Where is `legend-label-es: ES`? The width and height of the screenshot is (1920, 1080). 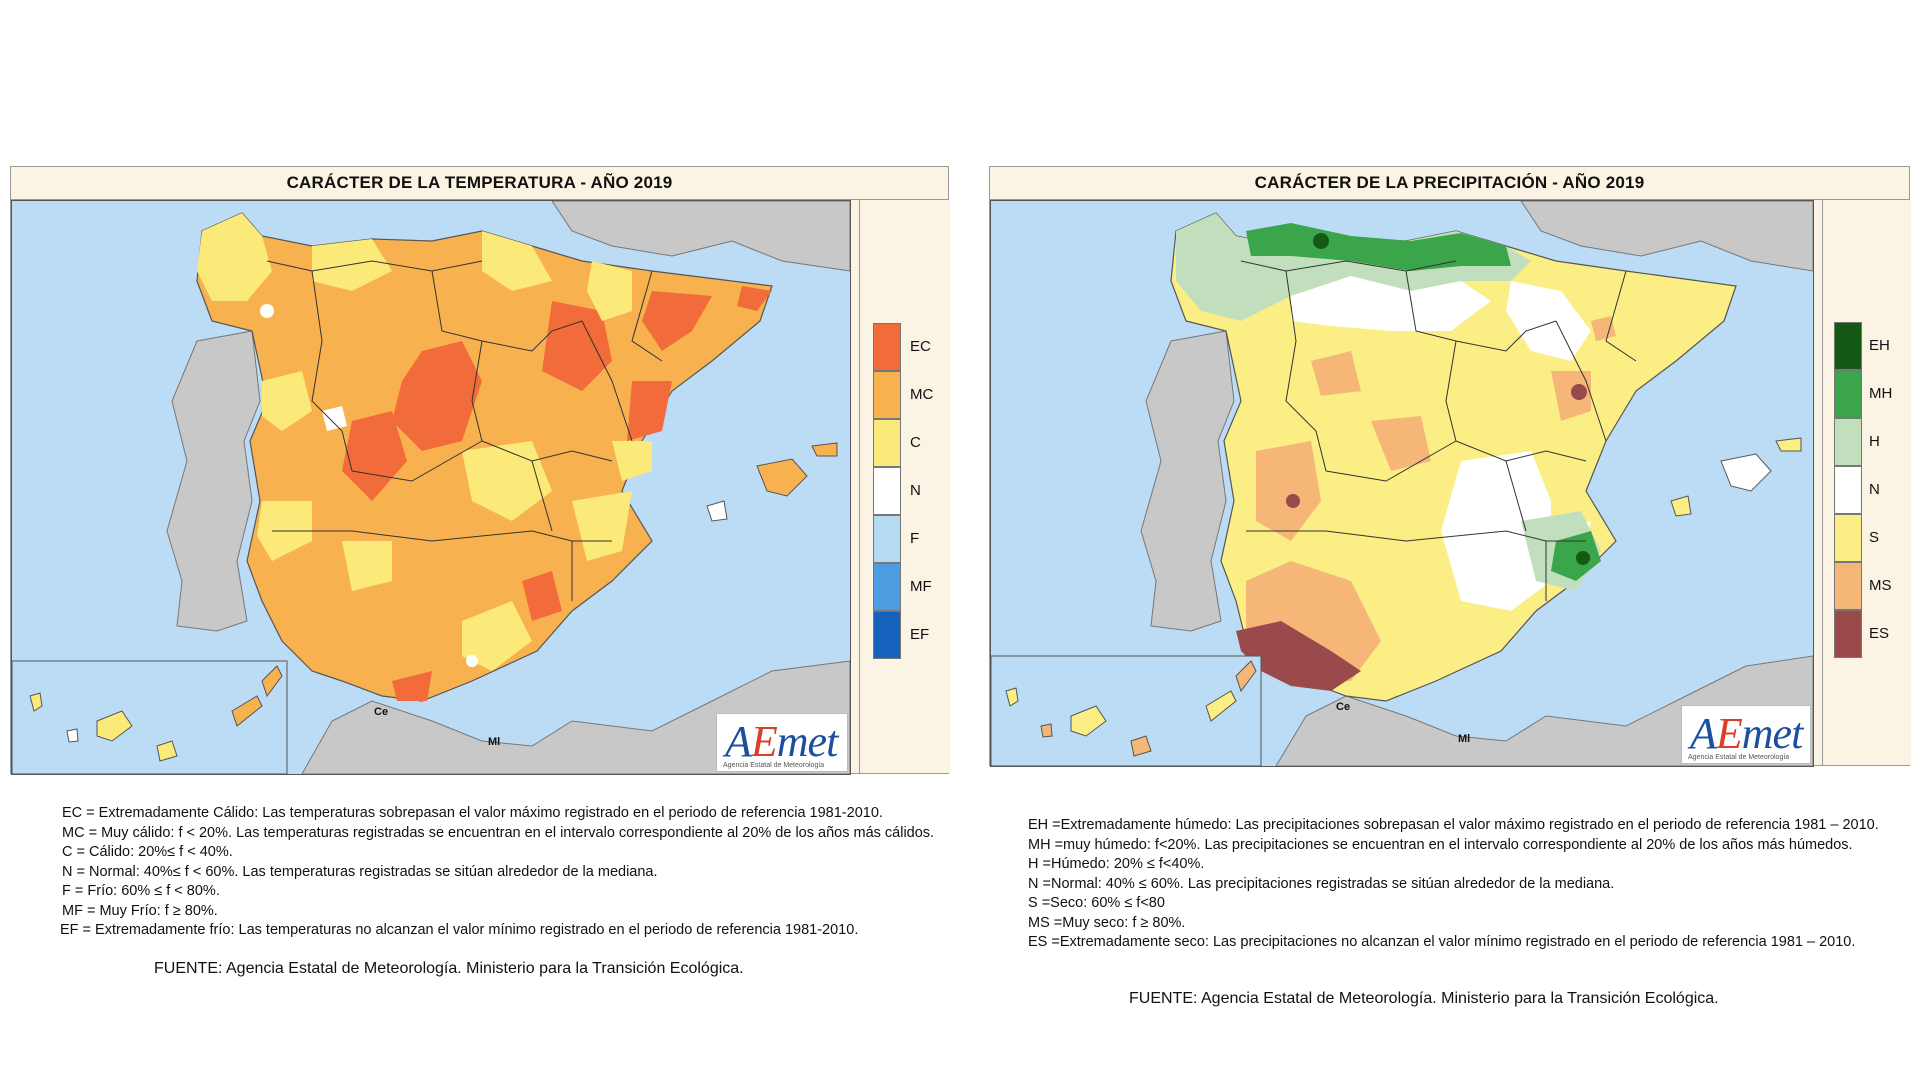 legend-label-es: ES is located at coordinates (1879, 633).